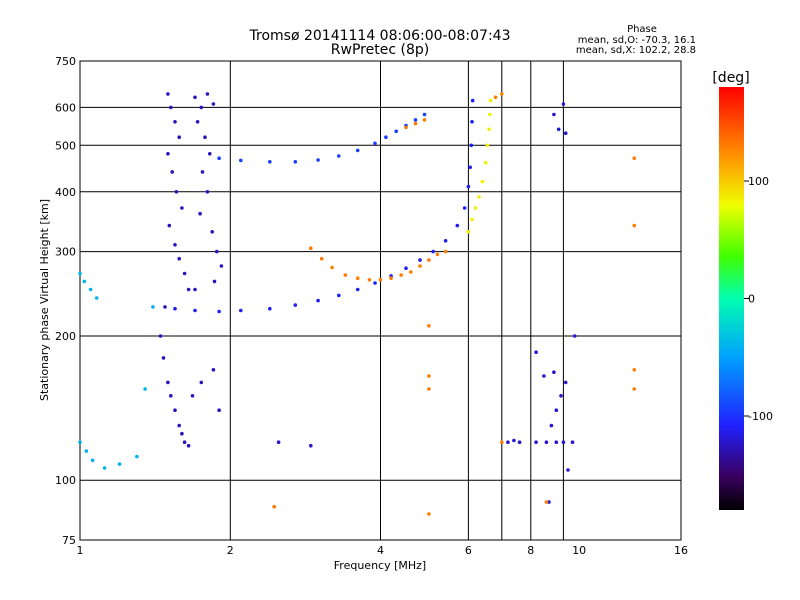 This screenshot has width=800, height=600. I want to click on y-tick-label-5: 500, so click(65, 145).